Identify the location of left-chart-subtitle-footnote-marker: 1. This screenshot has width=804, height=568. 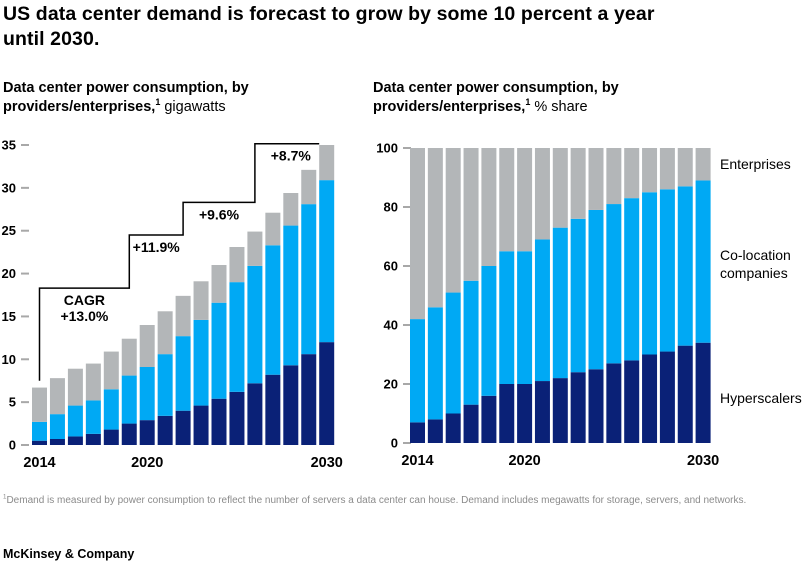
(158, 102).